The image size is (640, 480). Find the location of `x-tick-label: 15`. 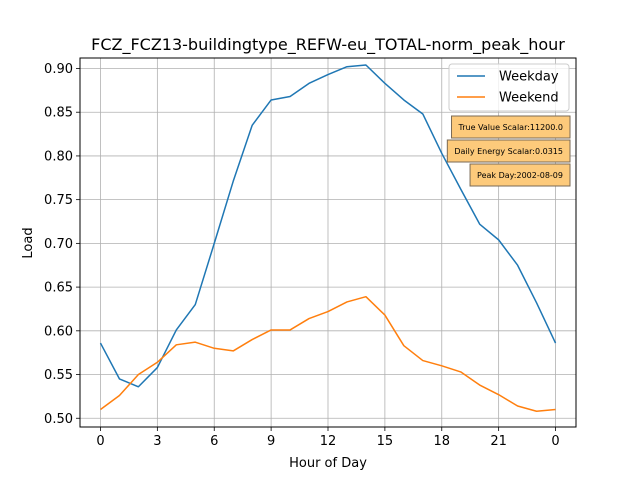

x-tick-label: 15 is located at coordinates (385, 441).